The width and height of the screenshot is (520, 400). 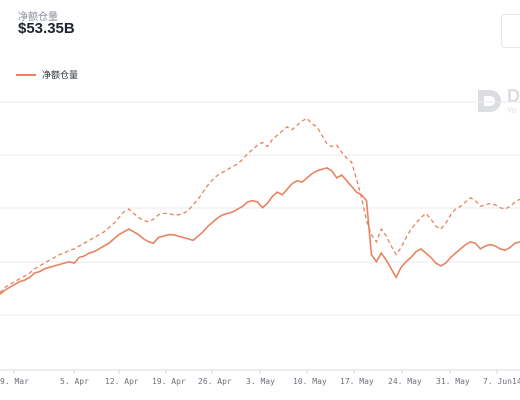 I want to click on x-tick-label: 10. May, so click(x=310, y=381).